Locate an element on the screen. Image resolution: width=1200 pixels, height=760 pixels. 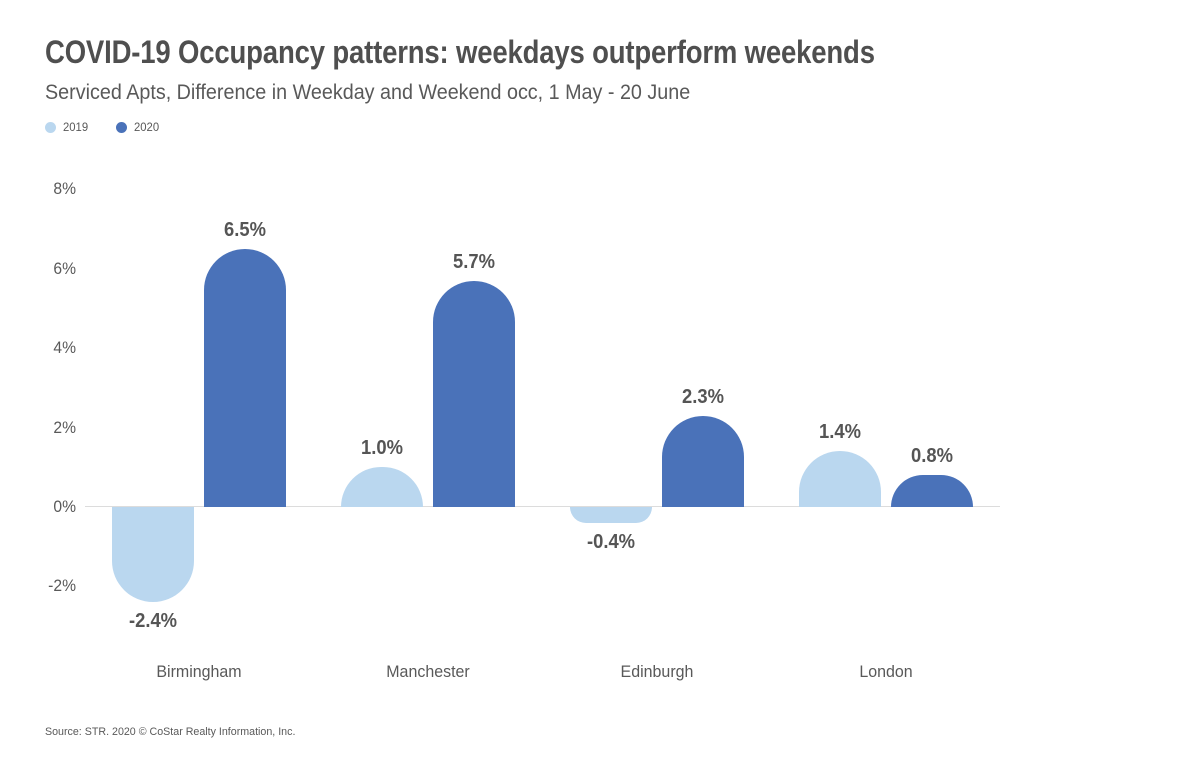
value-label-2020-manchester: 5.7% is located at coordinates (474, 261).